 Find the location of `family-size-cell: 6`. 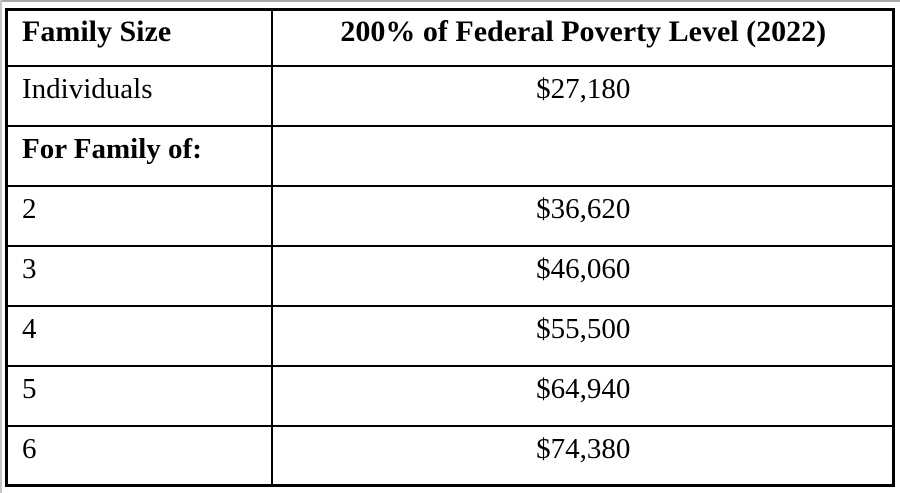

family-size-cell: 6 is located at coordinates (139, 455).